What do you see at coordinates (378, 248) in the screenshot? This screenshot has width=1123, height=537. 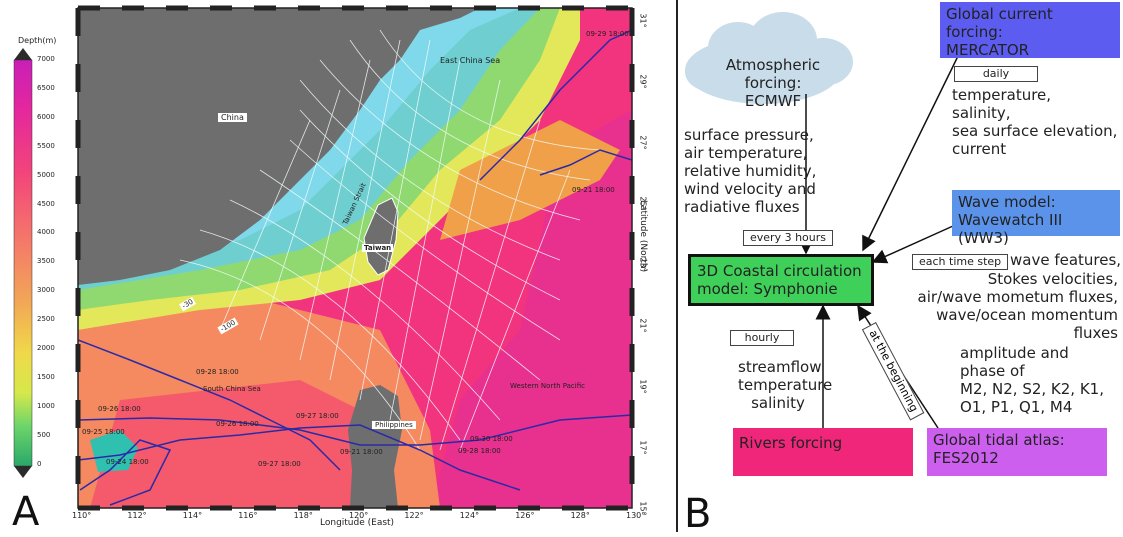 I see `label-taiwan: Taiwan` at bounding box center [378, 248].